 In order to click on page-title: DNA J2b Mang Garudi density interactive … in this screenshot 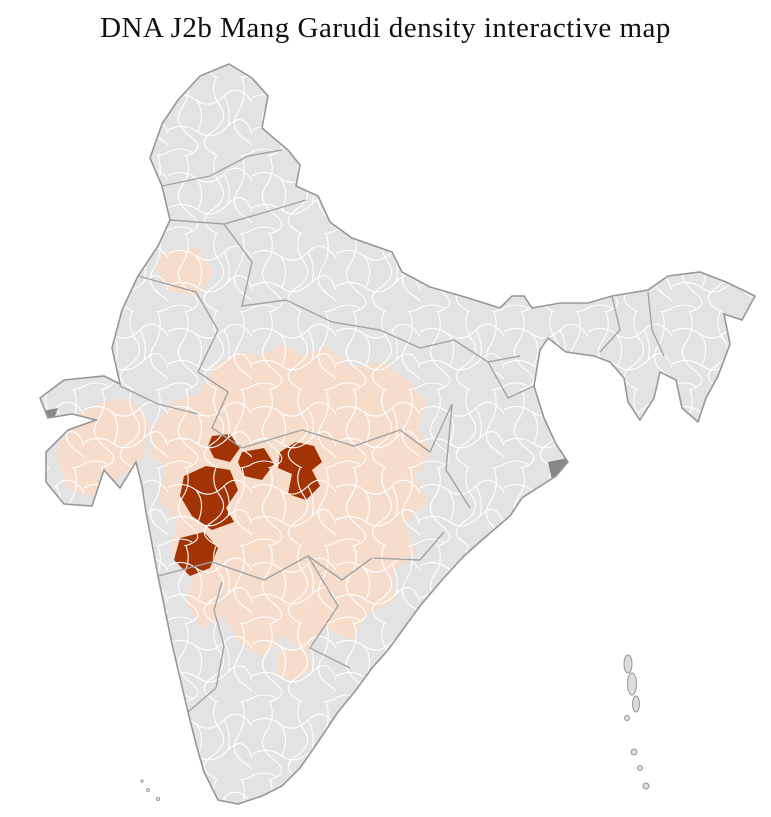, I will do `click(385, 28)`.